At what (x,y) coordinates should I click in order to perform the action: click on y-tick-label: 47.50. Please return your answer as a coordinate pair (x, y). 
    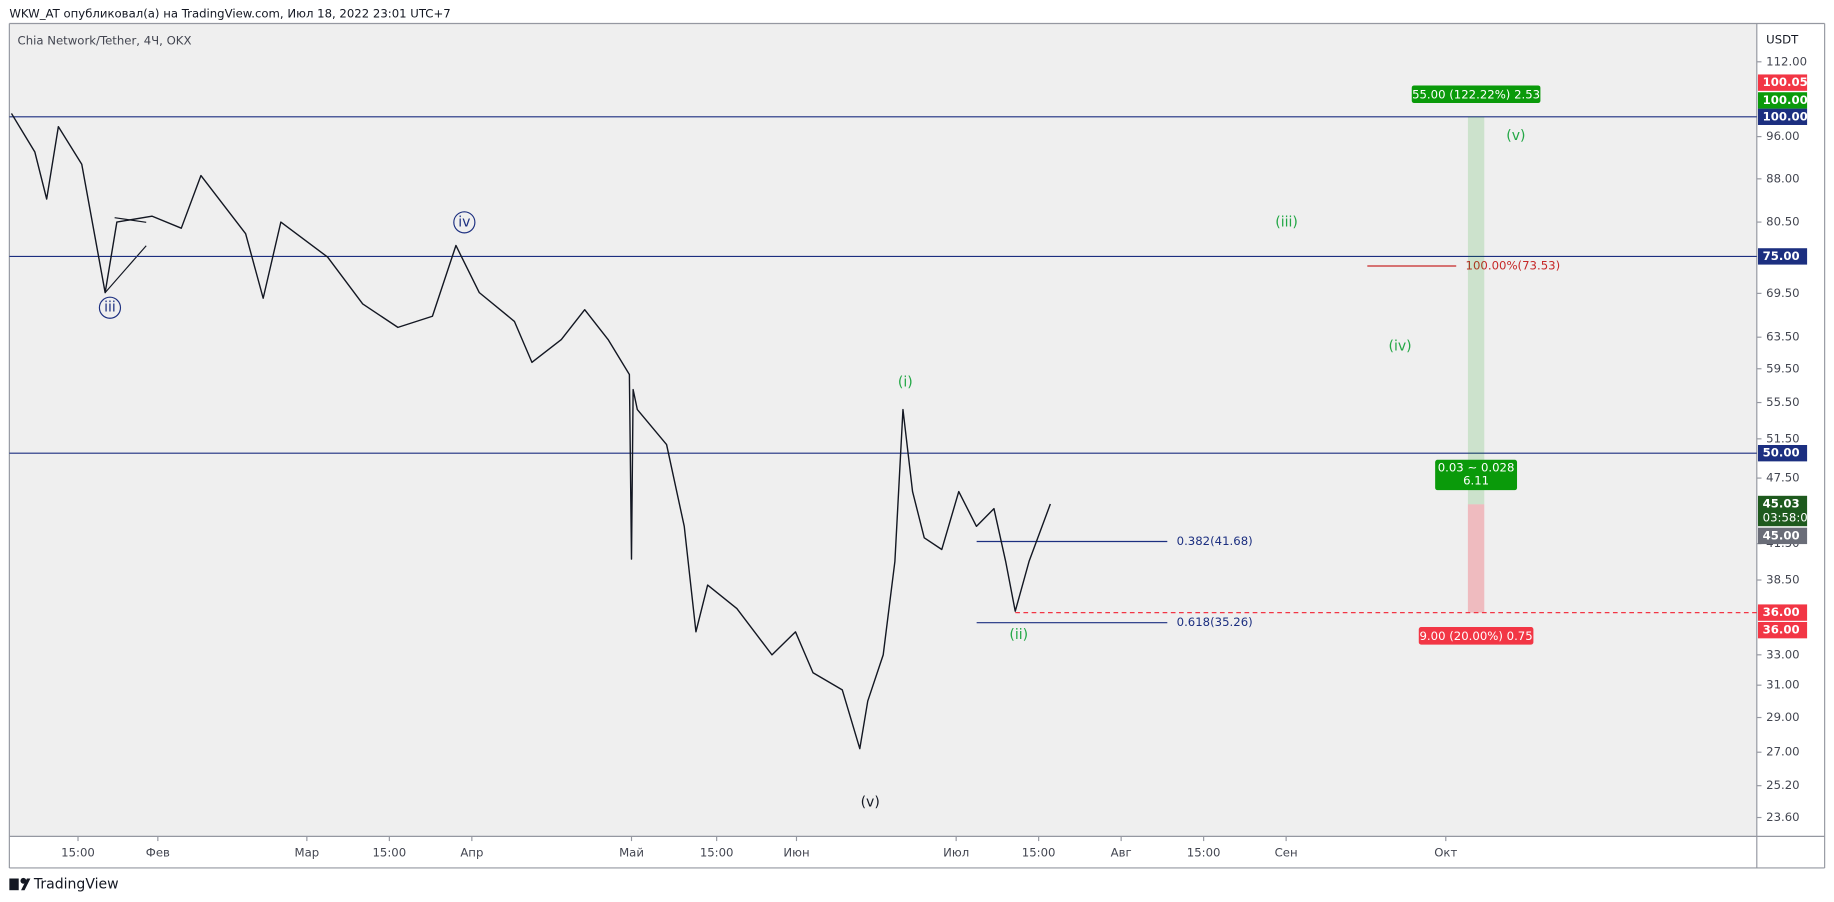
    Looking at the image, I should click on (1782, 478).